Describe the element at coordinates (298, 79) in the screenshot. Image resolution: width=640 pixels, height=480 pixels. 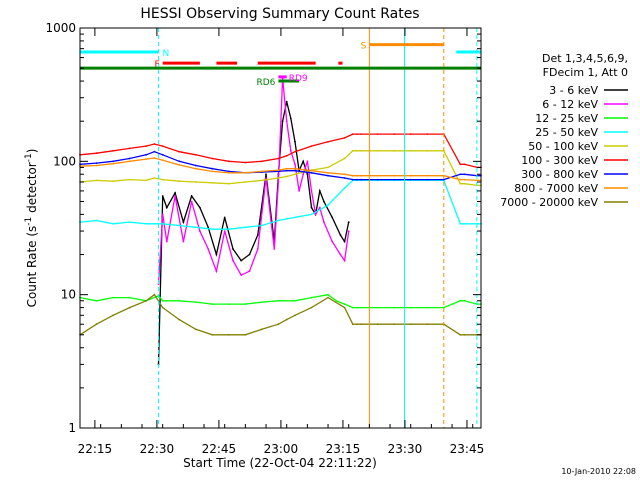
I see `state-bar-rd9-label: RD9` at that location.